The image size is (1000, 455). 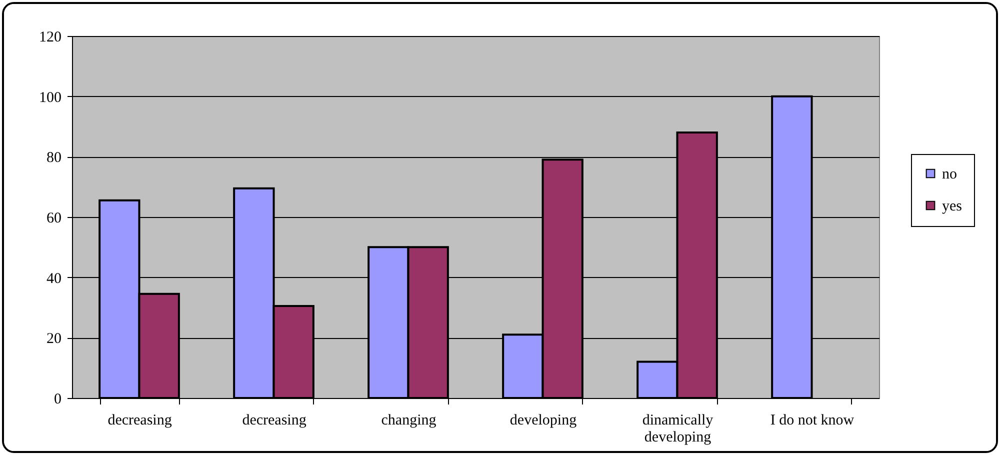 I want to click on legend-label: yes, so click(x=952, y=206).